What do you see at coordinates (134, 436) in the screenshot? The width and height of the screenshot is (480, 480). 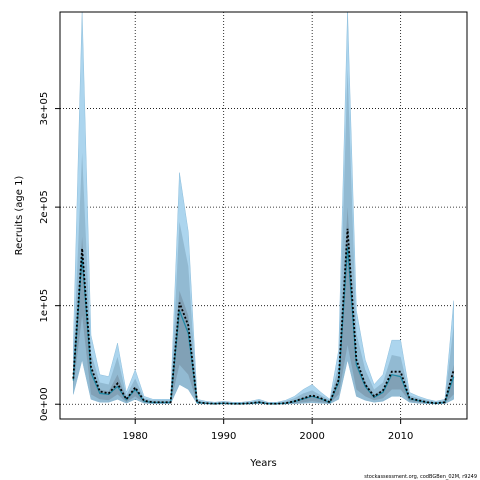 I see `x-tick-label: 1980` at bounding box center [134, 436].